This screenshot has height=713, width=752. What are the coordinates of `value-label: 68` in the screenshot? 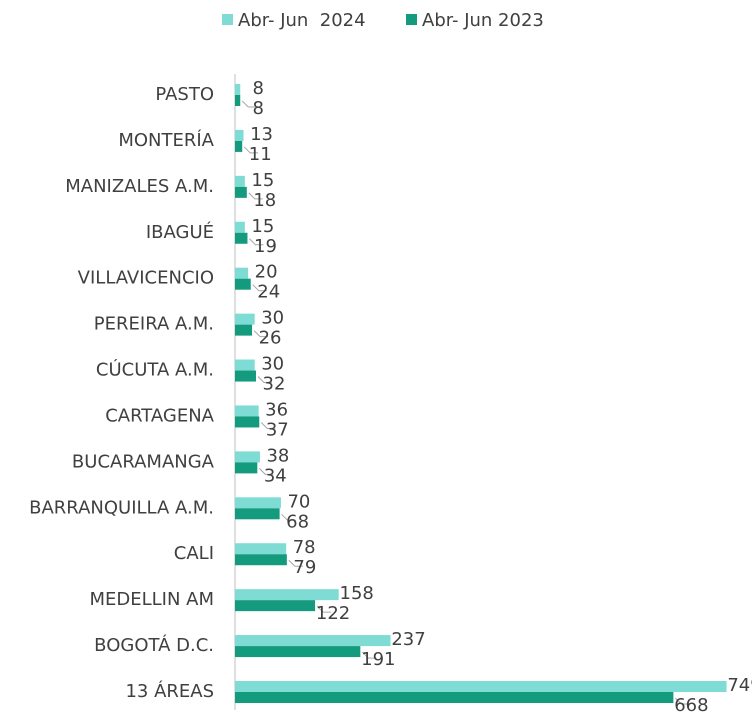 It's located at (297, 521).